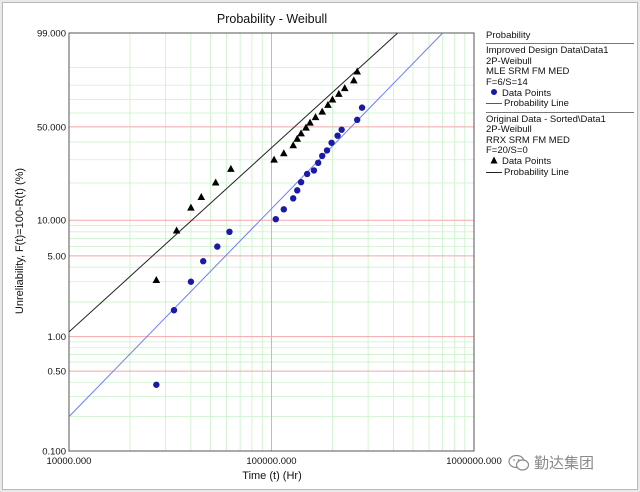 The width and height of the screenshot is (640, 492). Describe the element at coordinates (272, 19) in the screenshot. I see `chart-title: Probability - Weibull` at that location.